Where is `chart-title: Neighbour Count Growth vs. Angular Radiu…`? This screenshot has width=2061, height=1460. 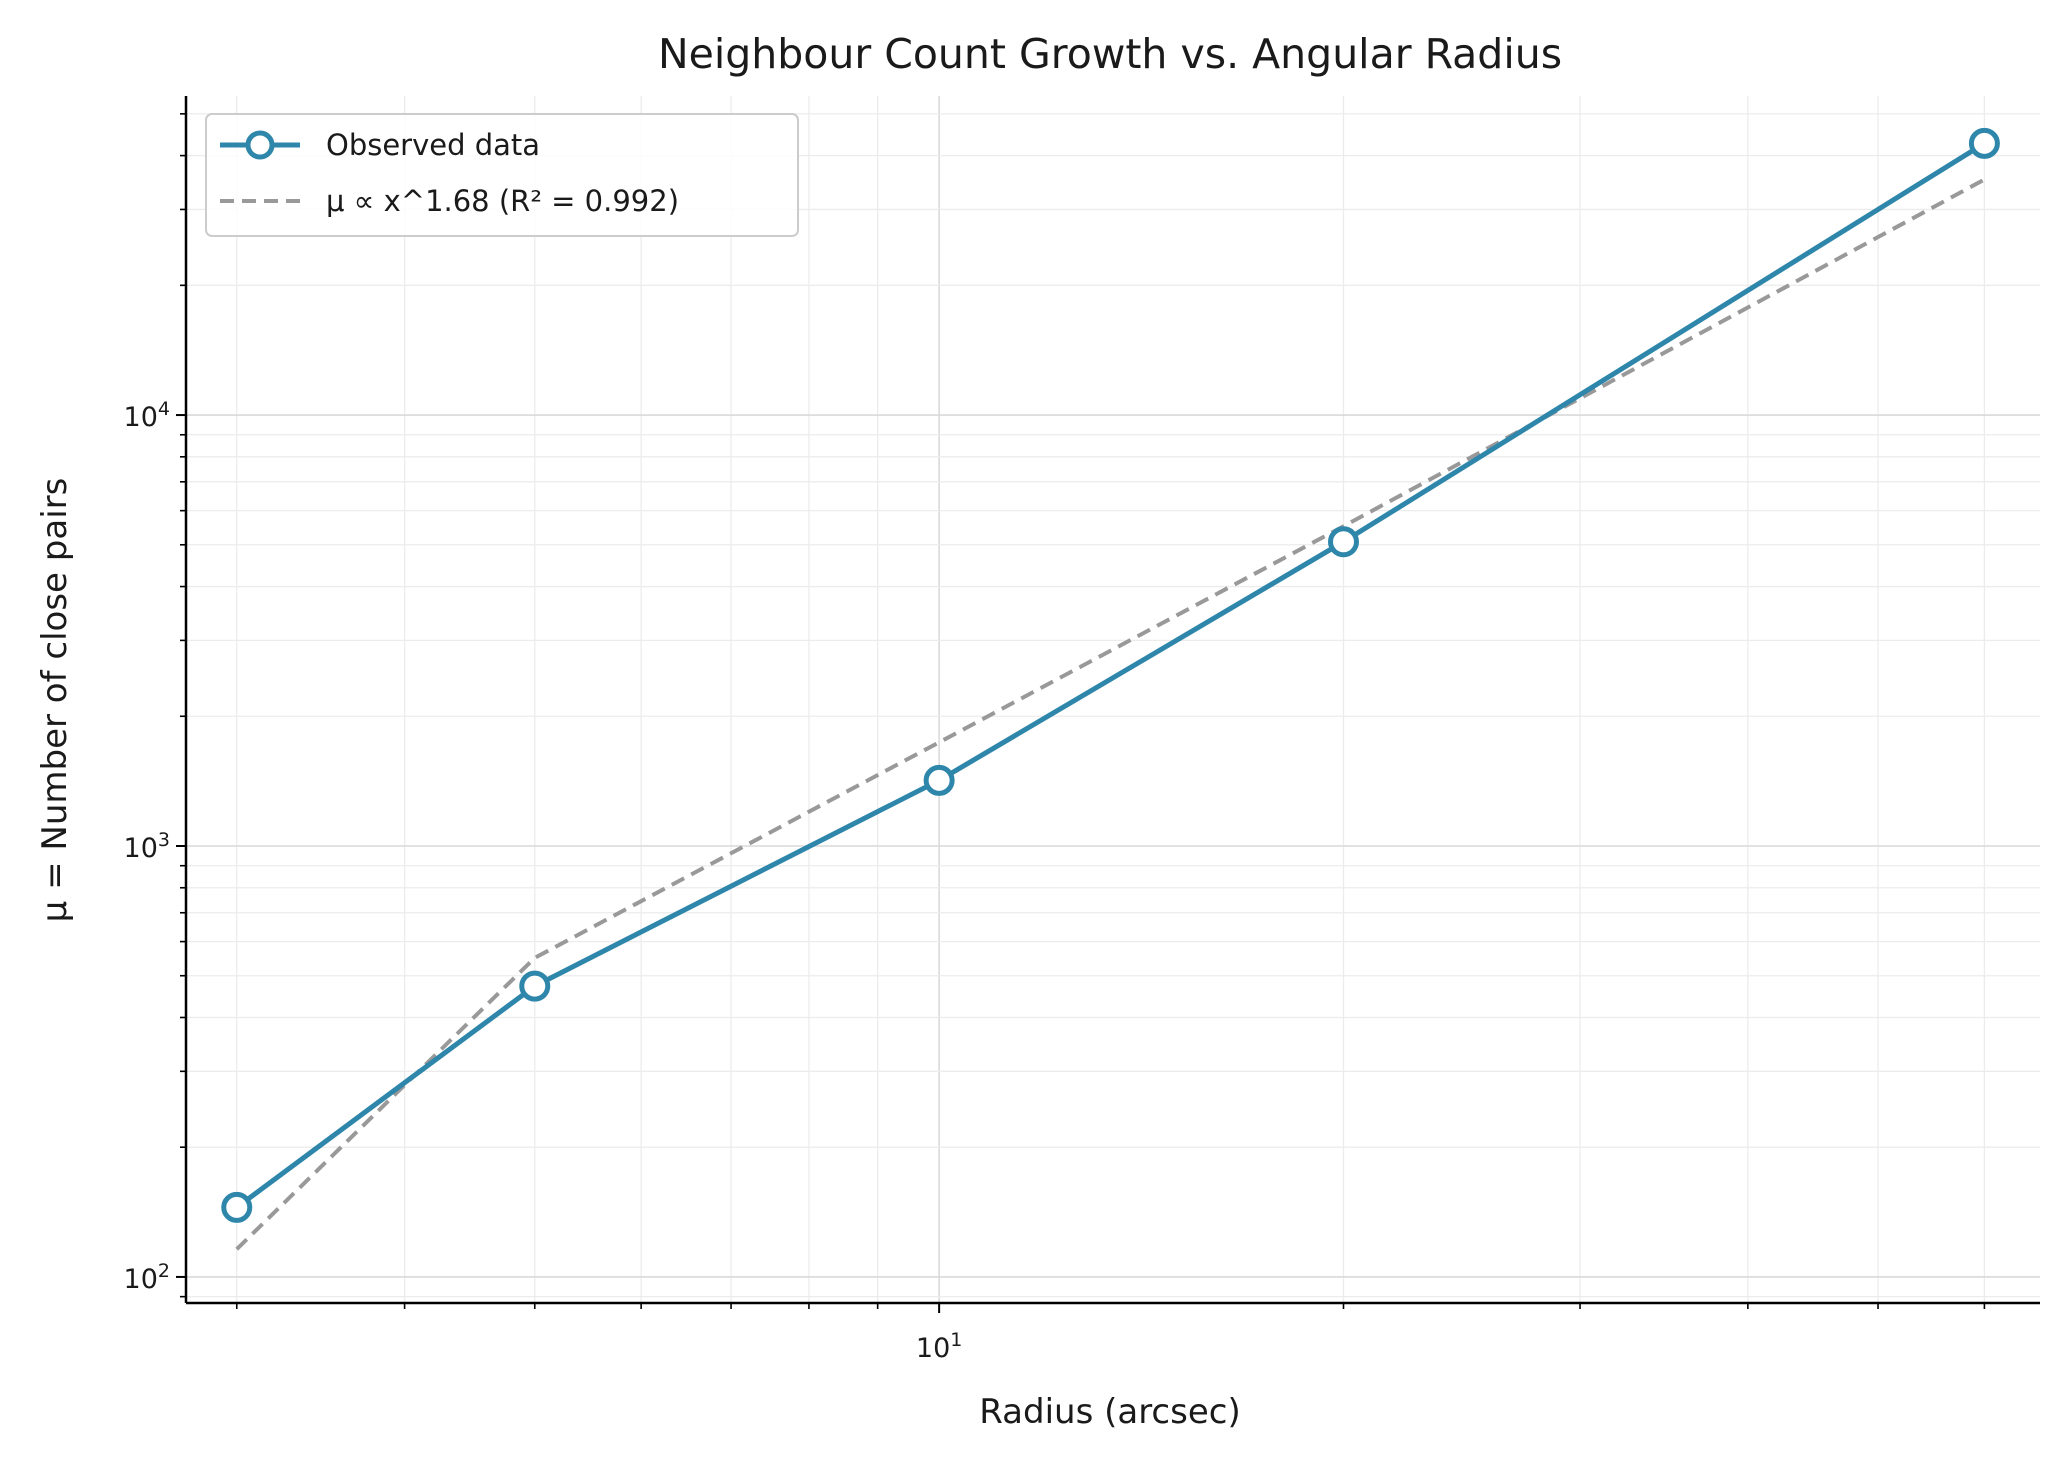 chart-title: Neighbour Count Growth vs. Angular Radiu… is located at coordinates (1110, 54).